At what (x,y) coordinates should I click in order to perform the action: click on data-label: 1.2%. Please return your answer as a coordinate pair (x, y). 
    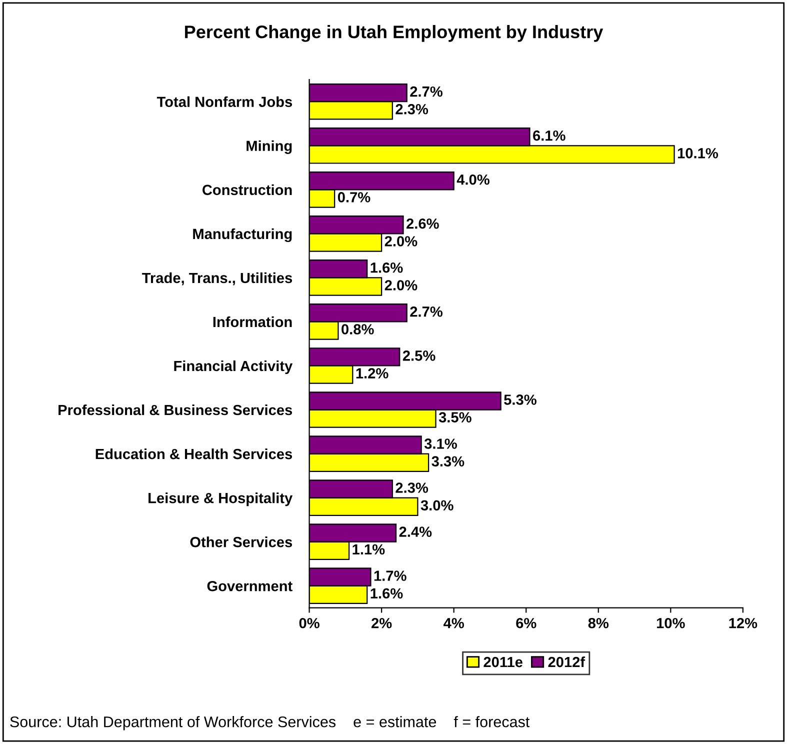
    Looking at the image, I should click on (372, 373).